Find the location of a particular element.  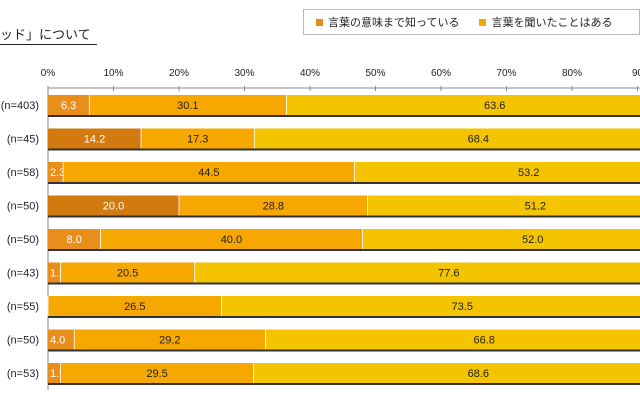

x-tick-label: 0% is located at coordinates (48, 73).